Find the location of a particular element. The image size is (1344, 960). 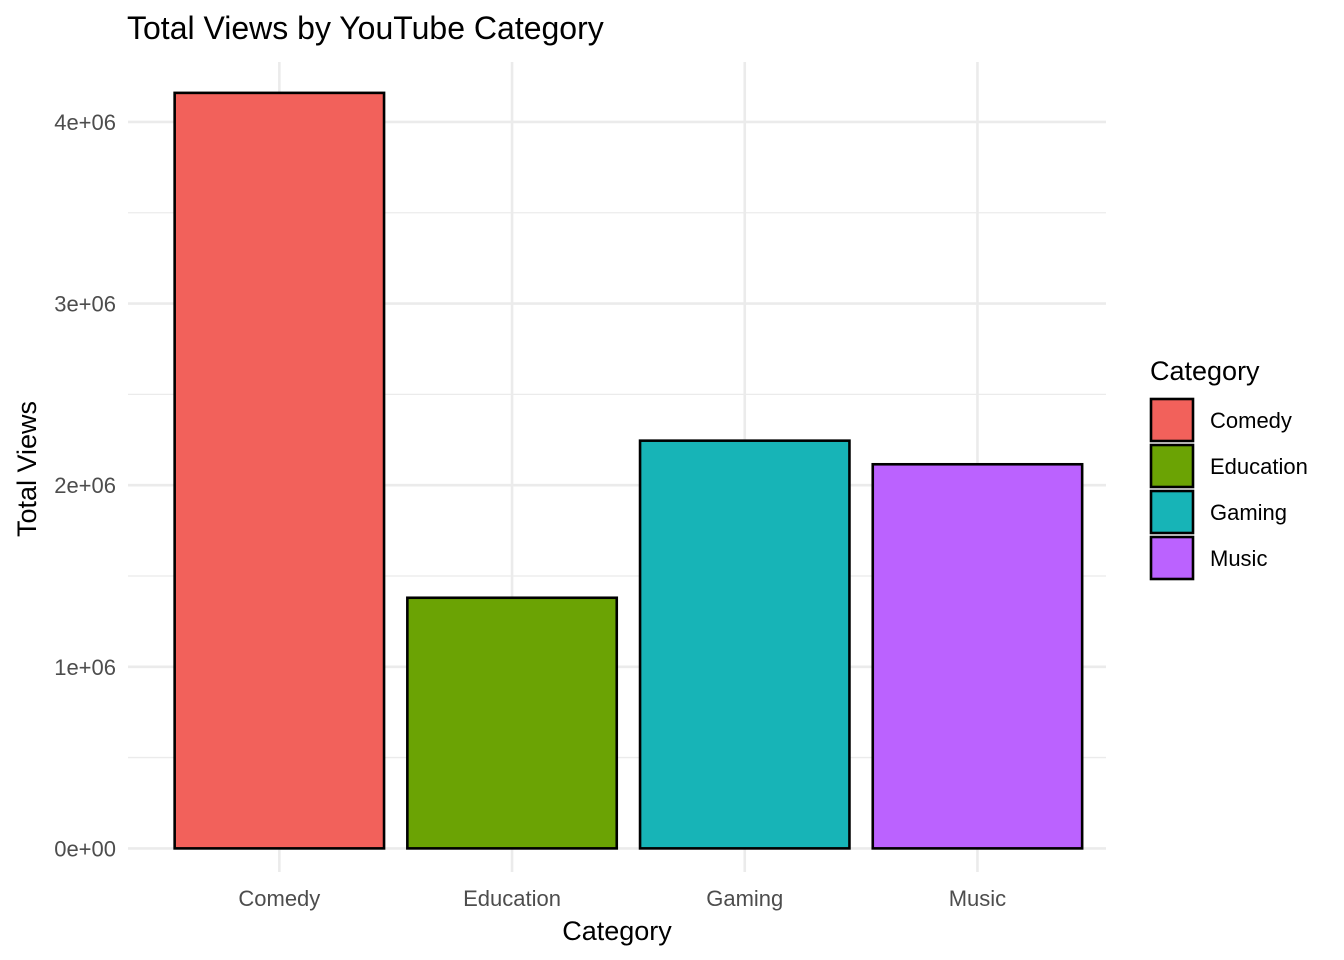

legend: Category Comedy Education Gaming Music is located at coordinates (1228, 468).